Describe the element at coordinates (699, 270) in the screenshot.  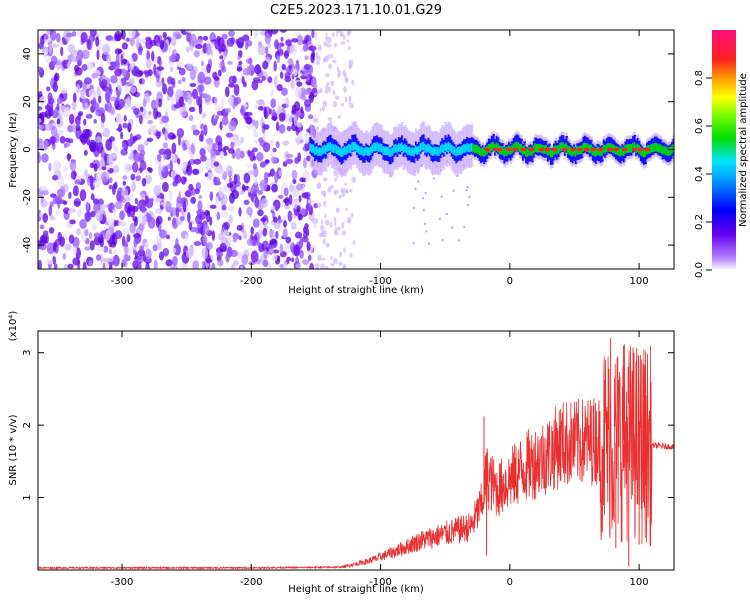
I see `colorbar-tick-label: 0.0` at that location.